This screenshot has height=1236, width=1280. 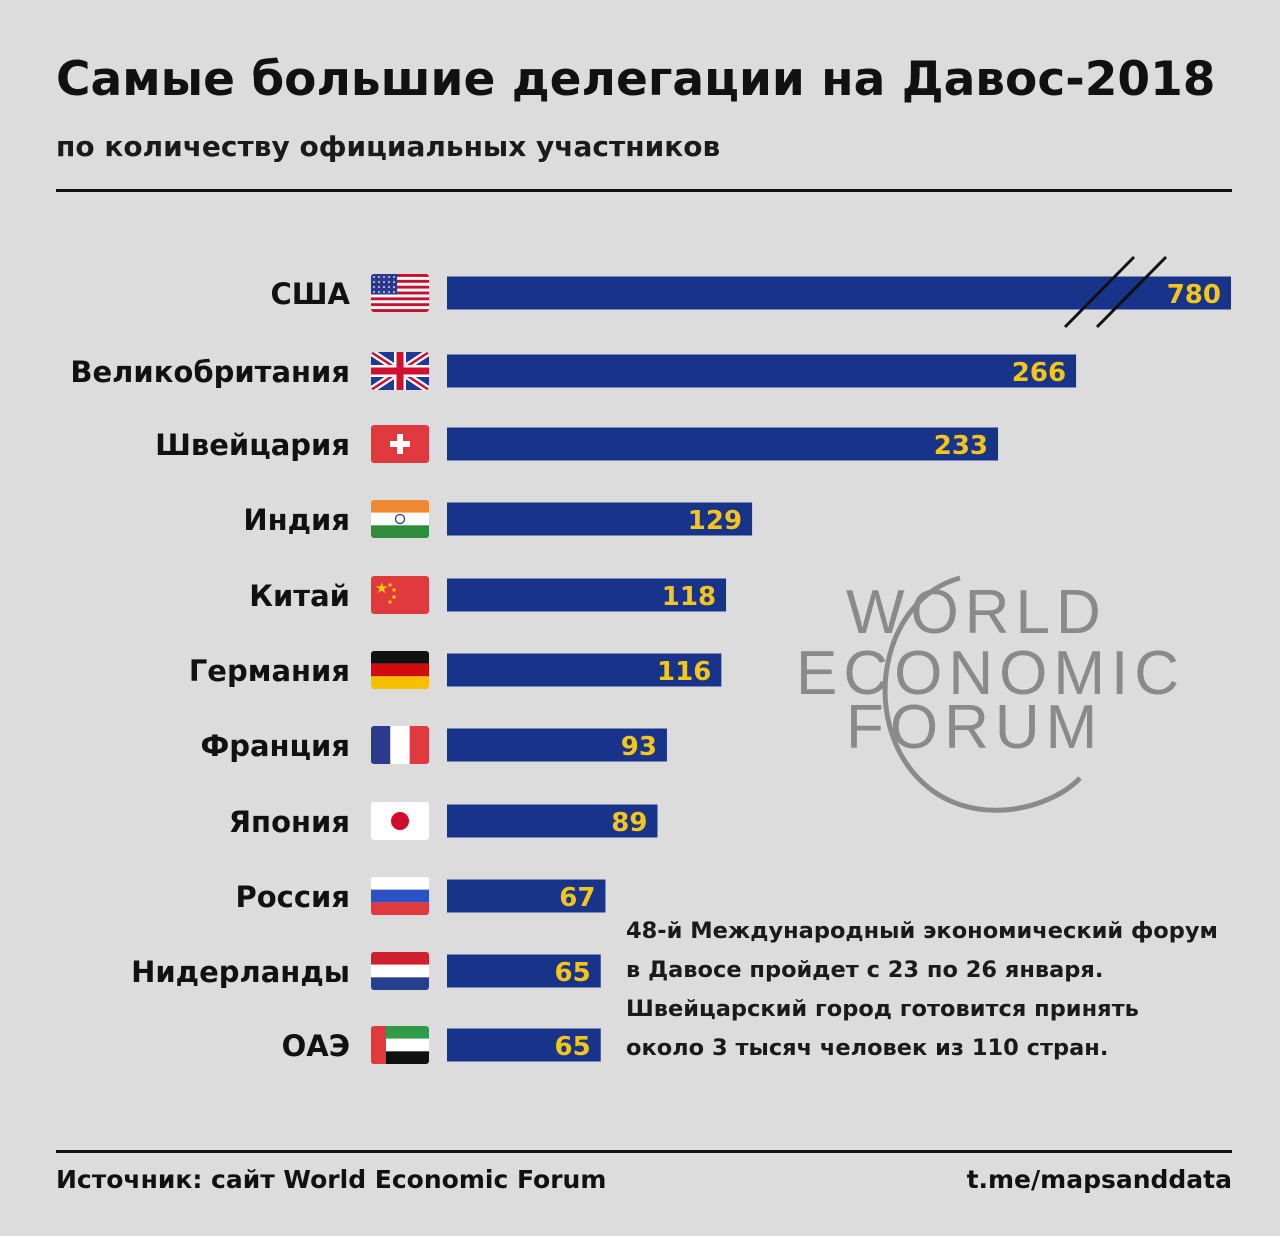 What do you see at coordinates (922, 931) in the screenshot?
I see `note-line: 48-й Международный экономический форум` at bounding box center [922, 931].